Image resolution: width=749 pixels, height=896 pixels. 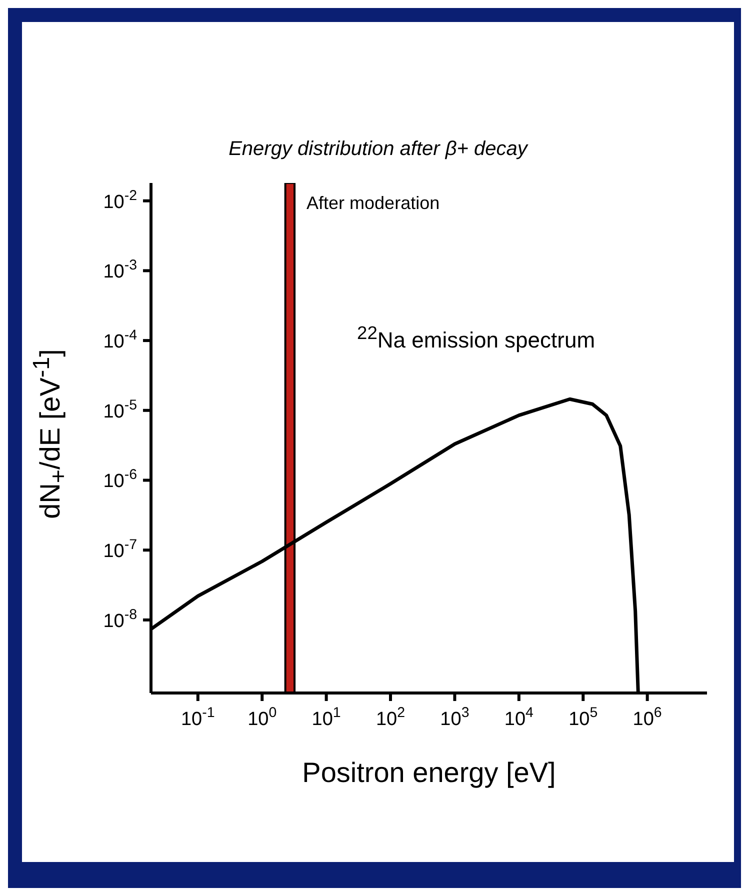 I want to click on x-axis-title: Positron energy [eV], so click(x=429, y=773).